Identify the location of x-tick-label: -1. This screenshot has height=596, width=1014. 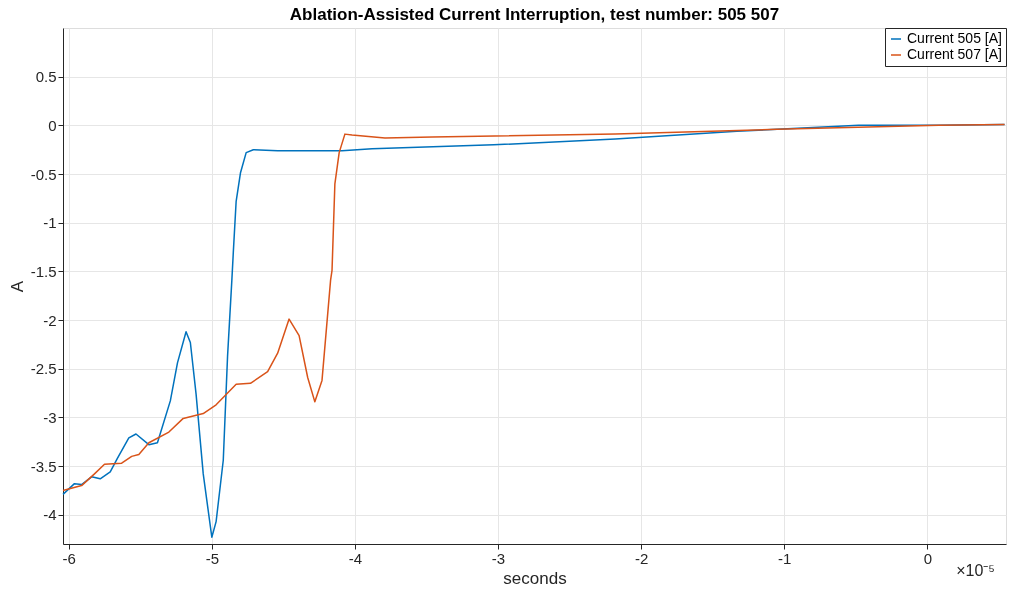
(785, 558).